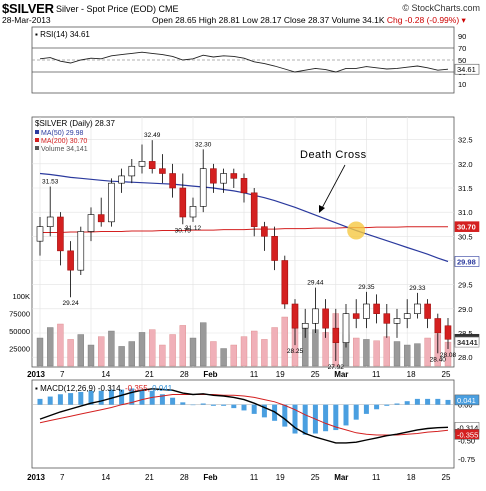 This screenshot has width=486, height=491. I want to click on stockcharts-logo: © StockCharts.com, so click(441, 8).